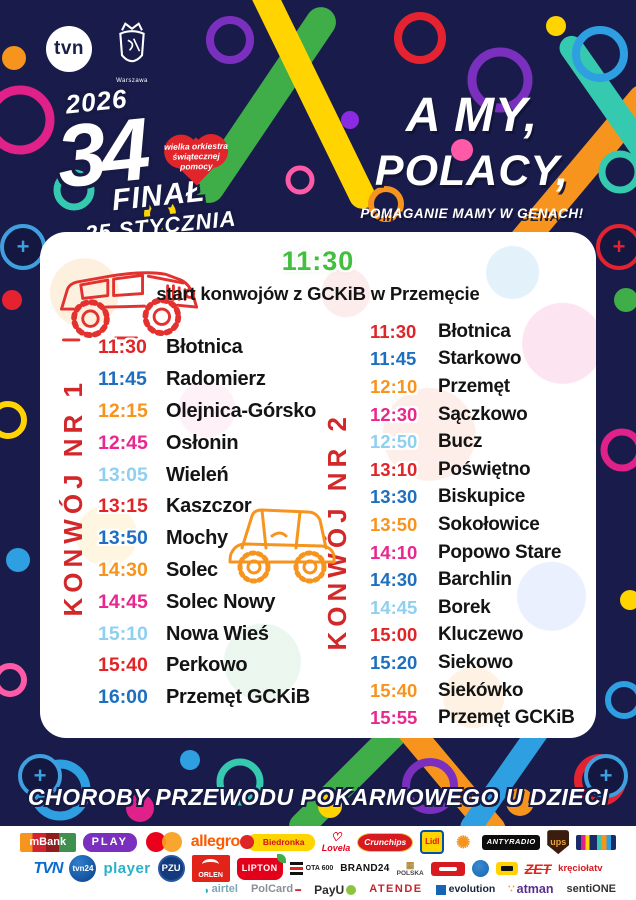 The image size is (636, 900). I want to click on schedule-time: 14:45, so click(394, 607).